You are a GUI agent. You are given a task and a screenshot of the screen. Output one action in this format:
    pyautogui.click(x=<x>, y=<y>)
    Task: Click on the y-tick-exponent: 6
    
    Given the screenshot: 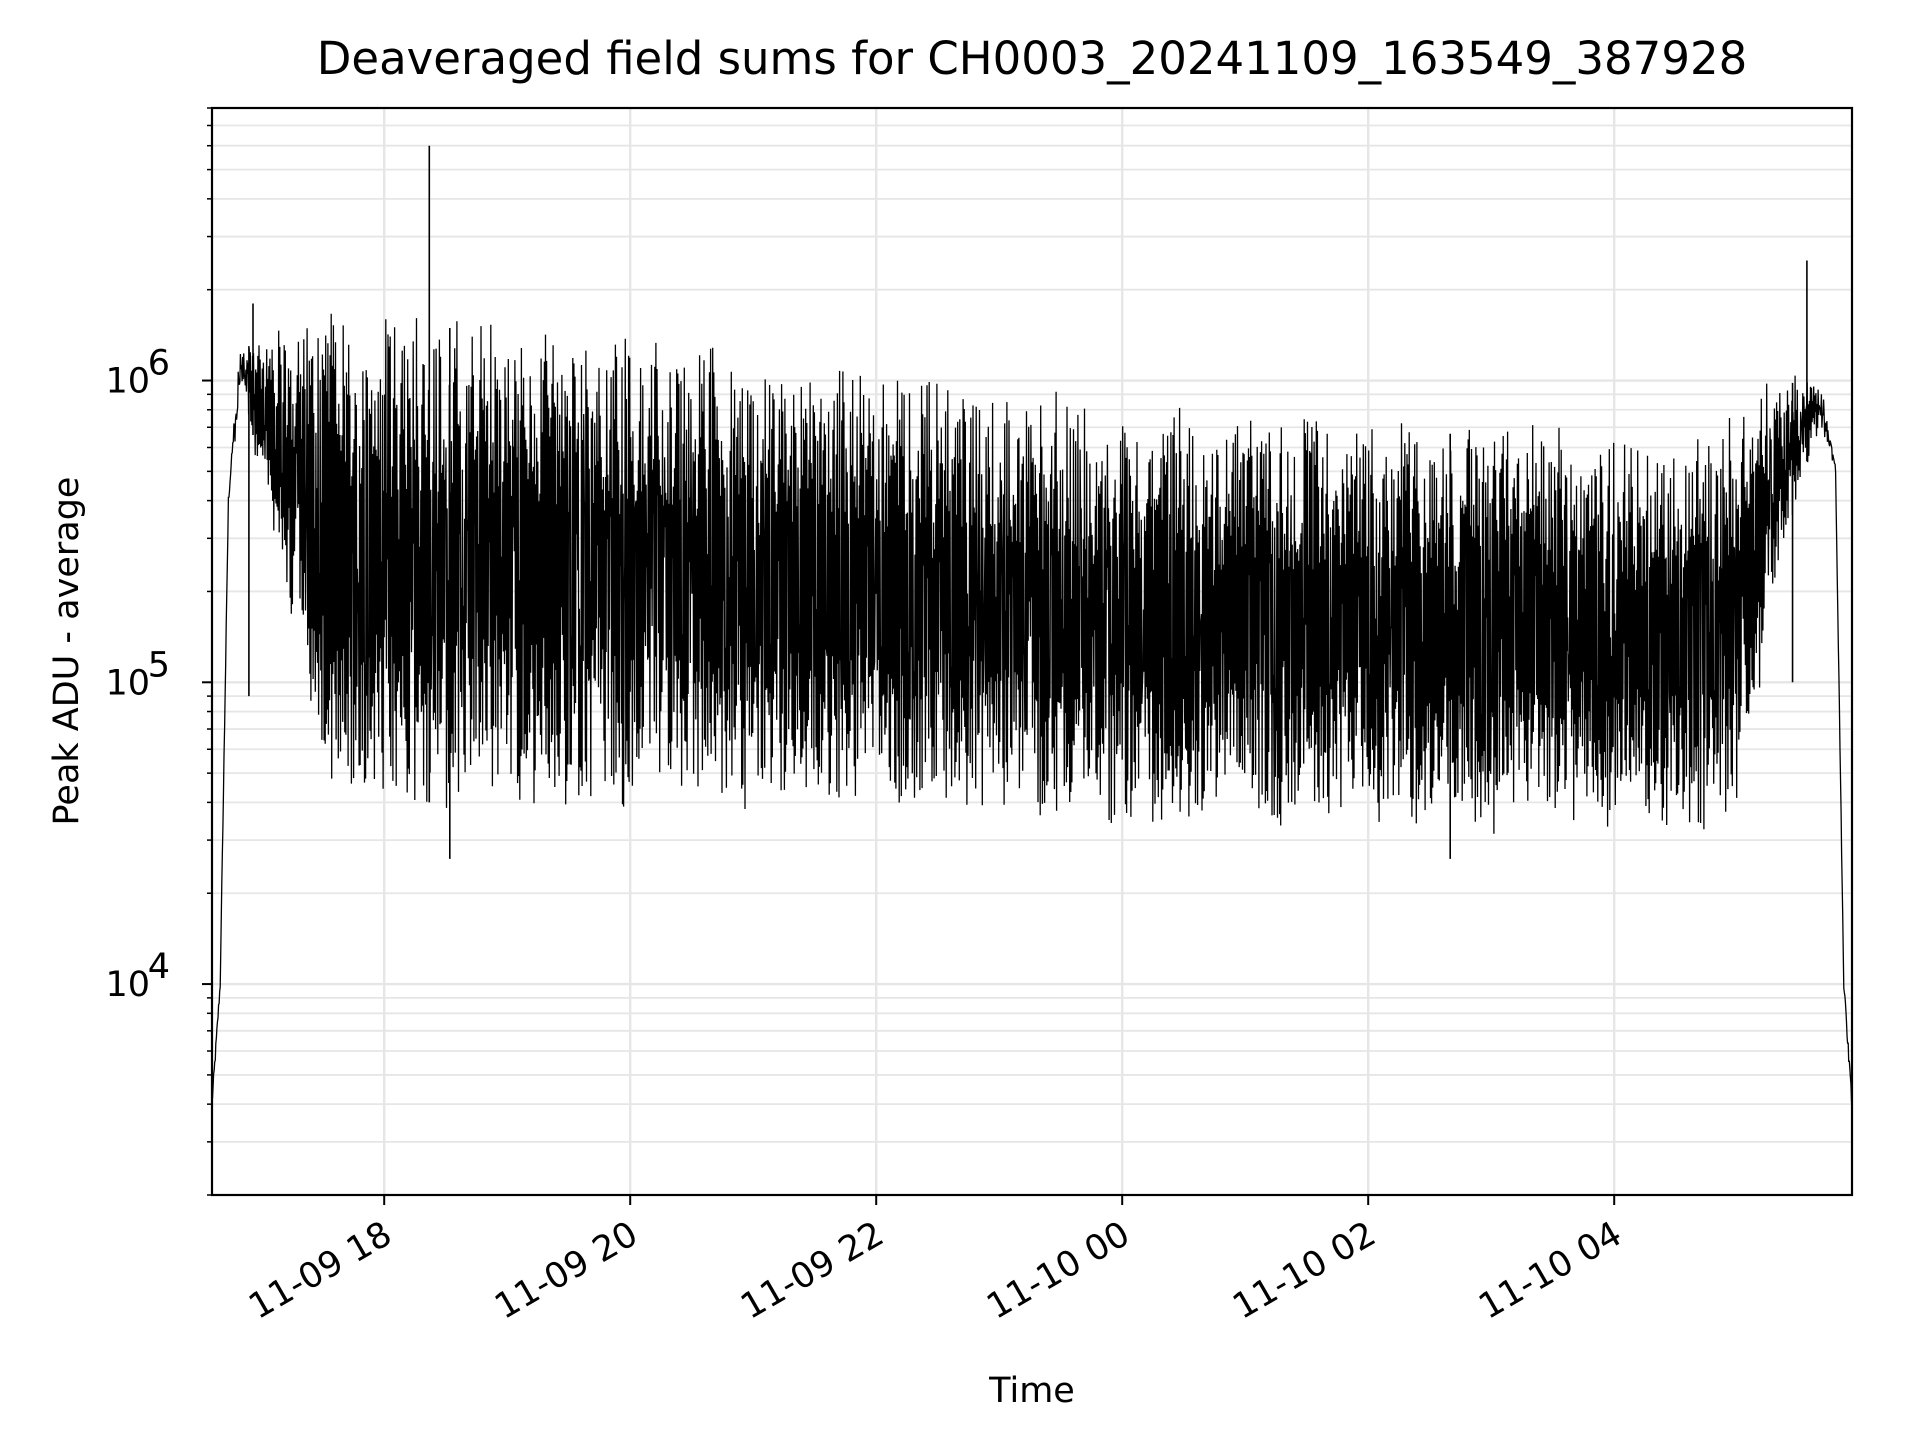 What is the action you would take?
    pyautogui.click(x=159, y=364)
    